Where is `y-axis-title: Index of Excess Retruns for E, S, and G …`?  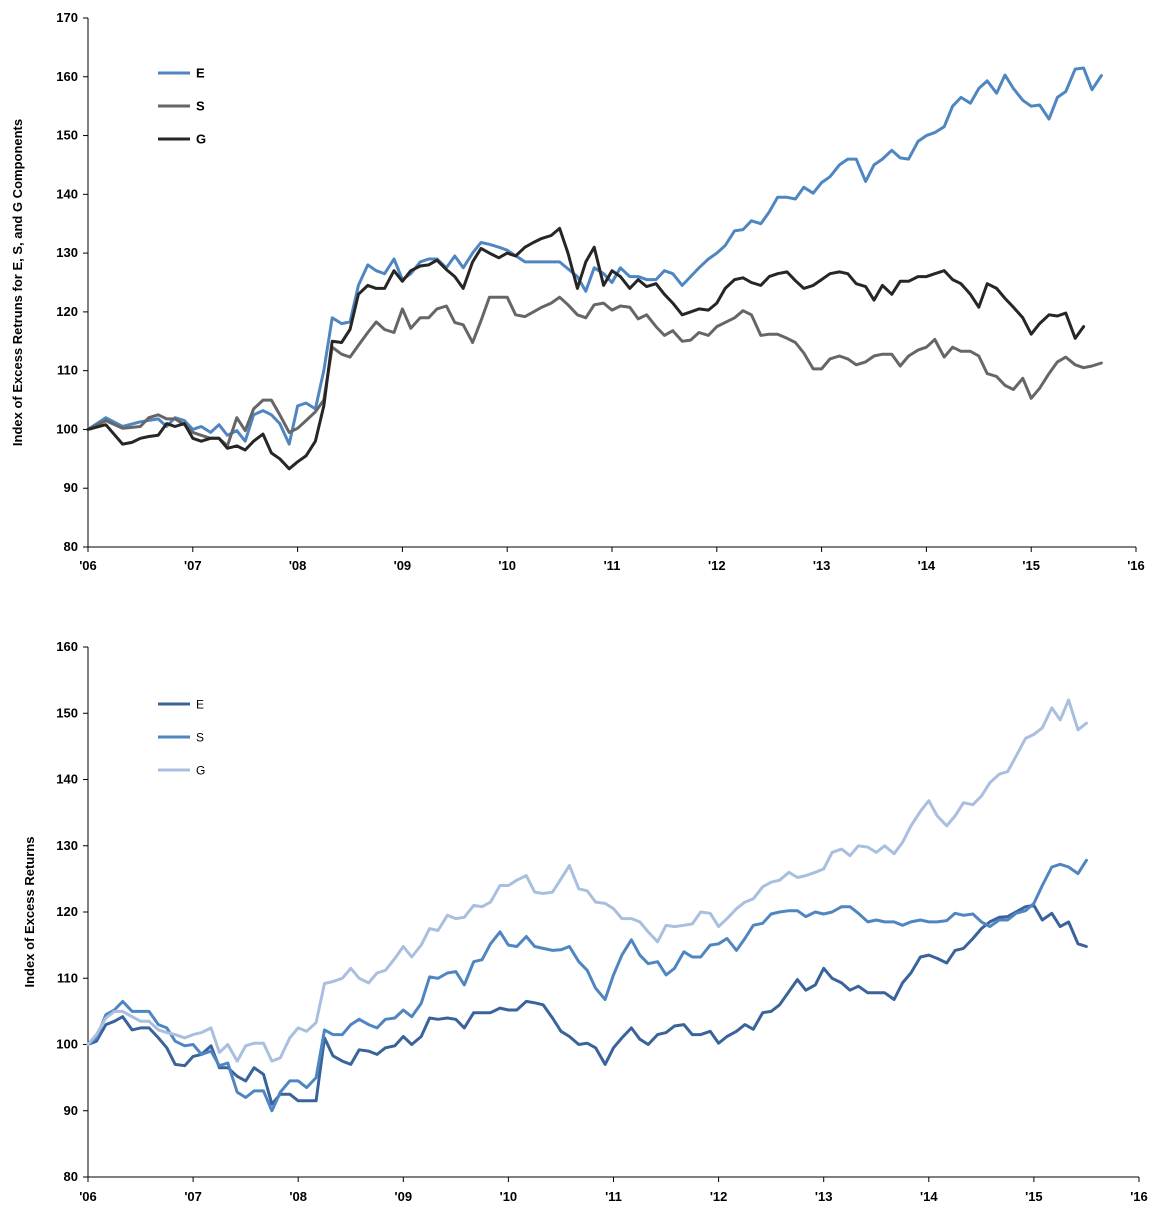
y-axis-title: Index of Excess Retruns for E, S, and G … is located at coordinates (17, 282).